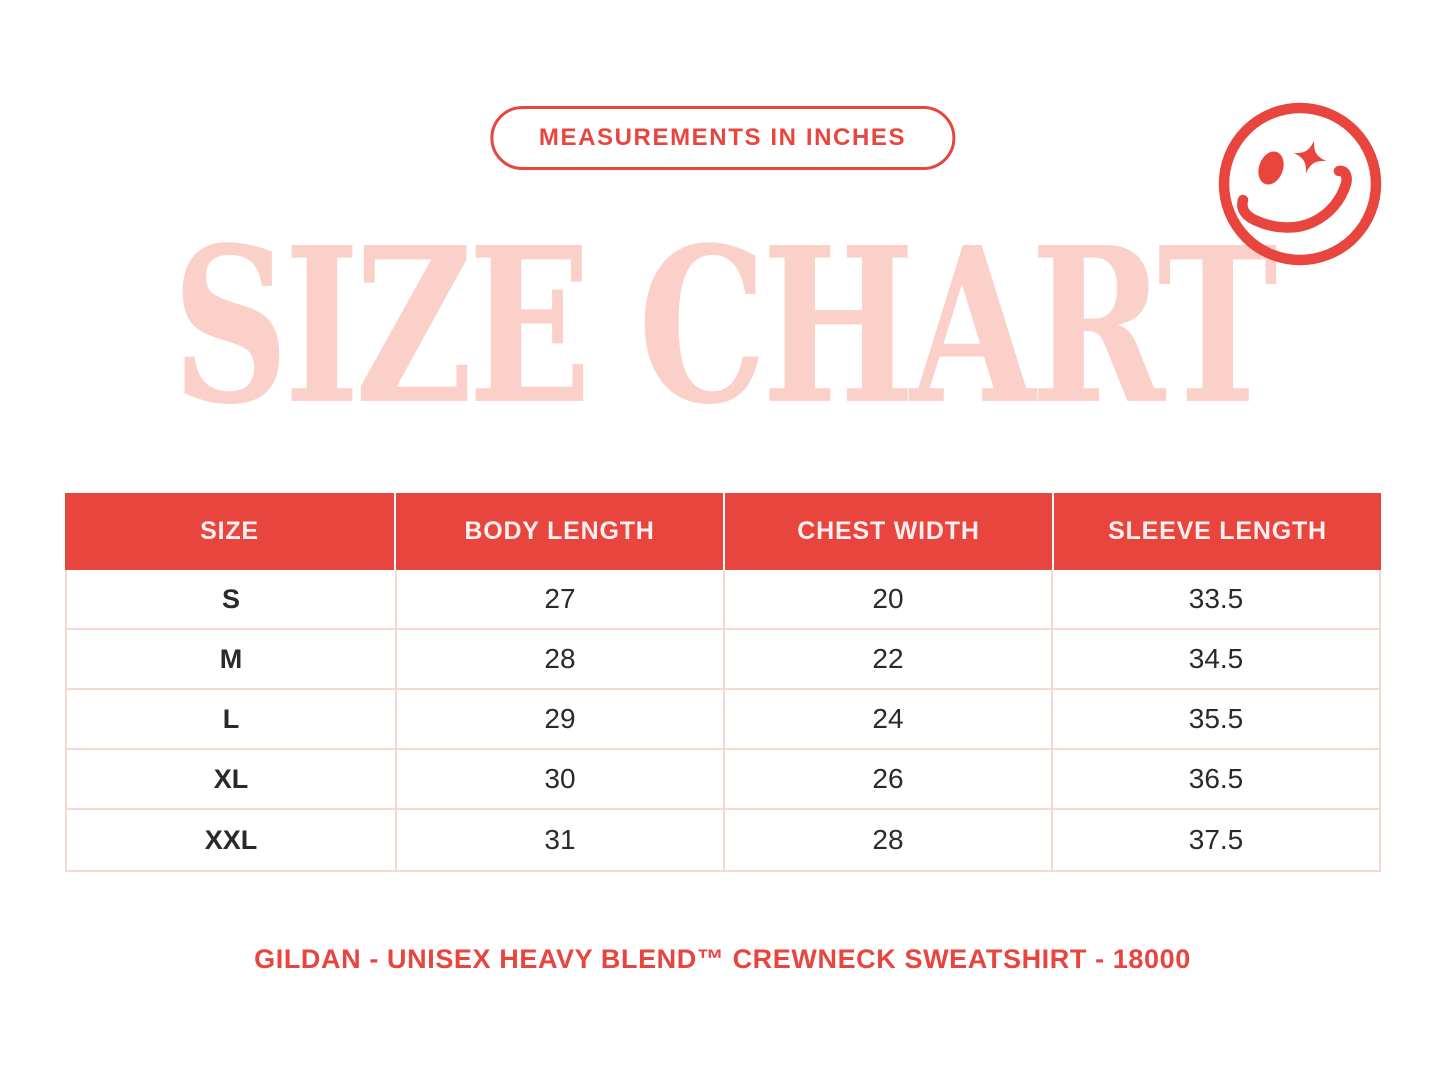 This screenshot has height=1084, width=1445. What do you see at coordinates (230, 598) in the screenshot?
I see `size-cell: S` at bounding box center [230, 598].